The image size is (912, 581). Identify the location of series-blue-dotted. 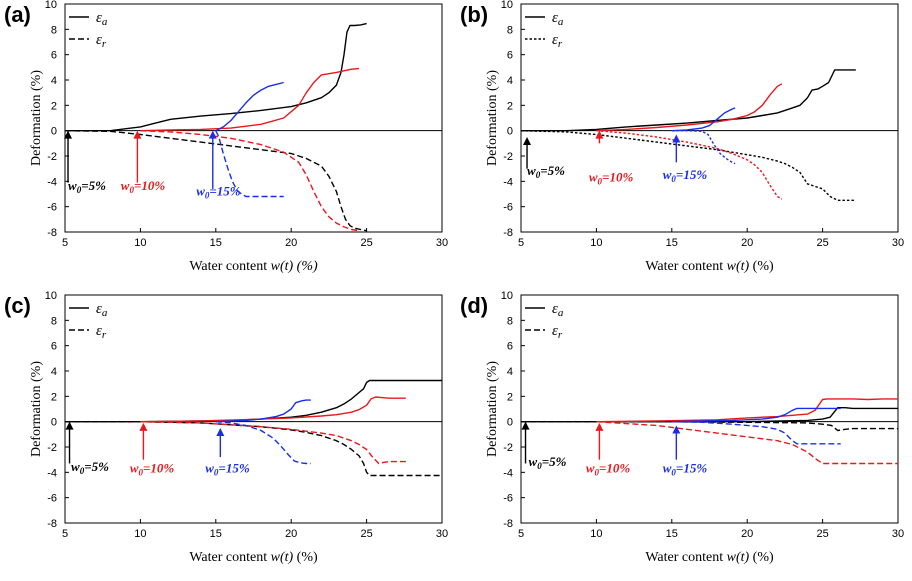
(703, 147).